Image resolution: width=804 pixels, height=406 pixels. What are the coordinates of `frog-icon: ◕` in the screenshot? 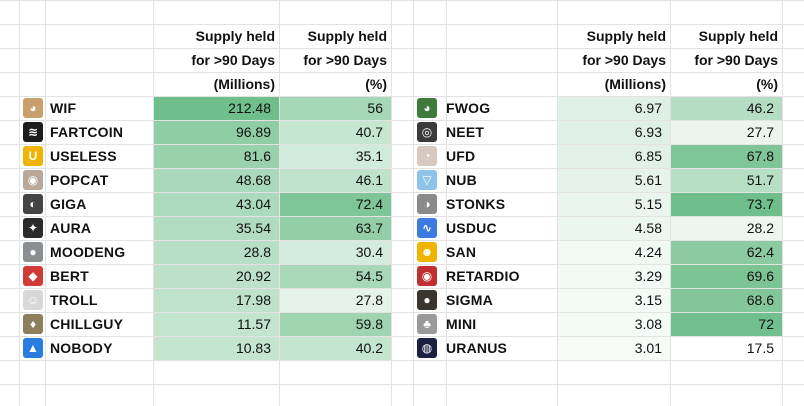 It's located at (427, 108).